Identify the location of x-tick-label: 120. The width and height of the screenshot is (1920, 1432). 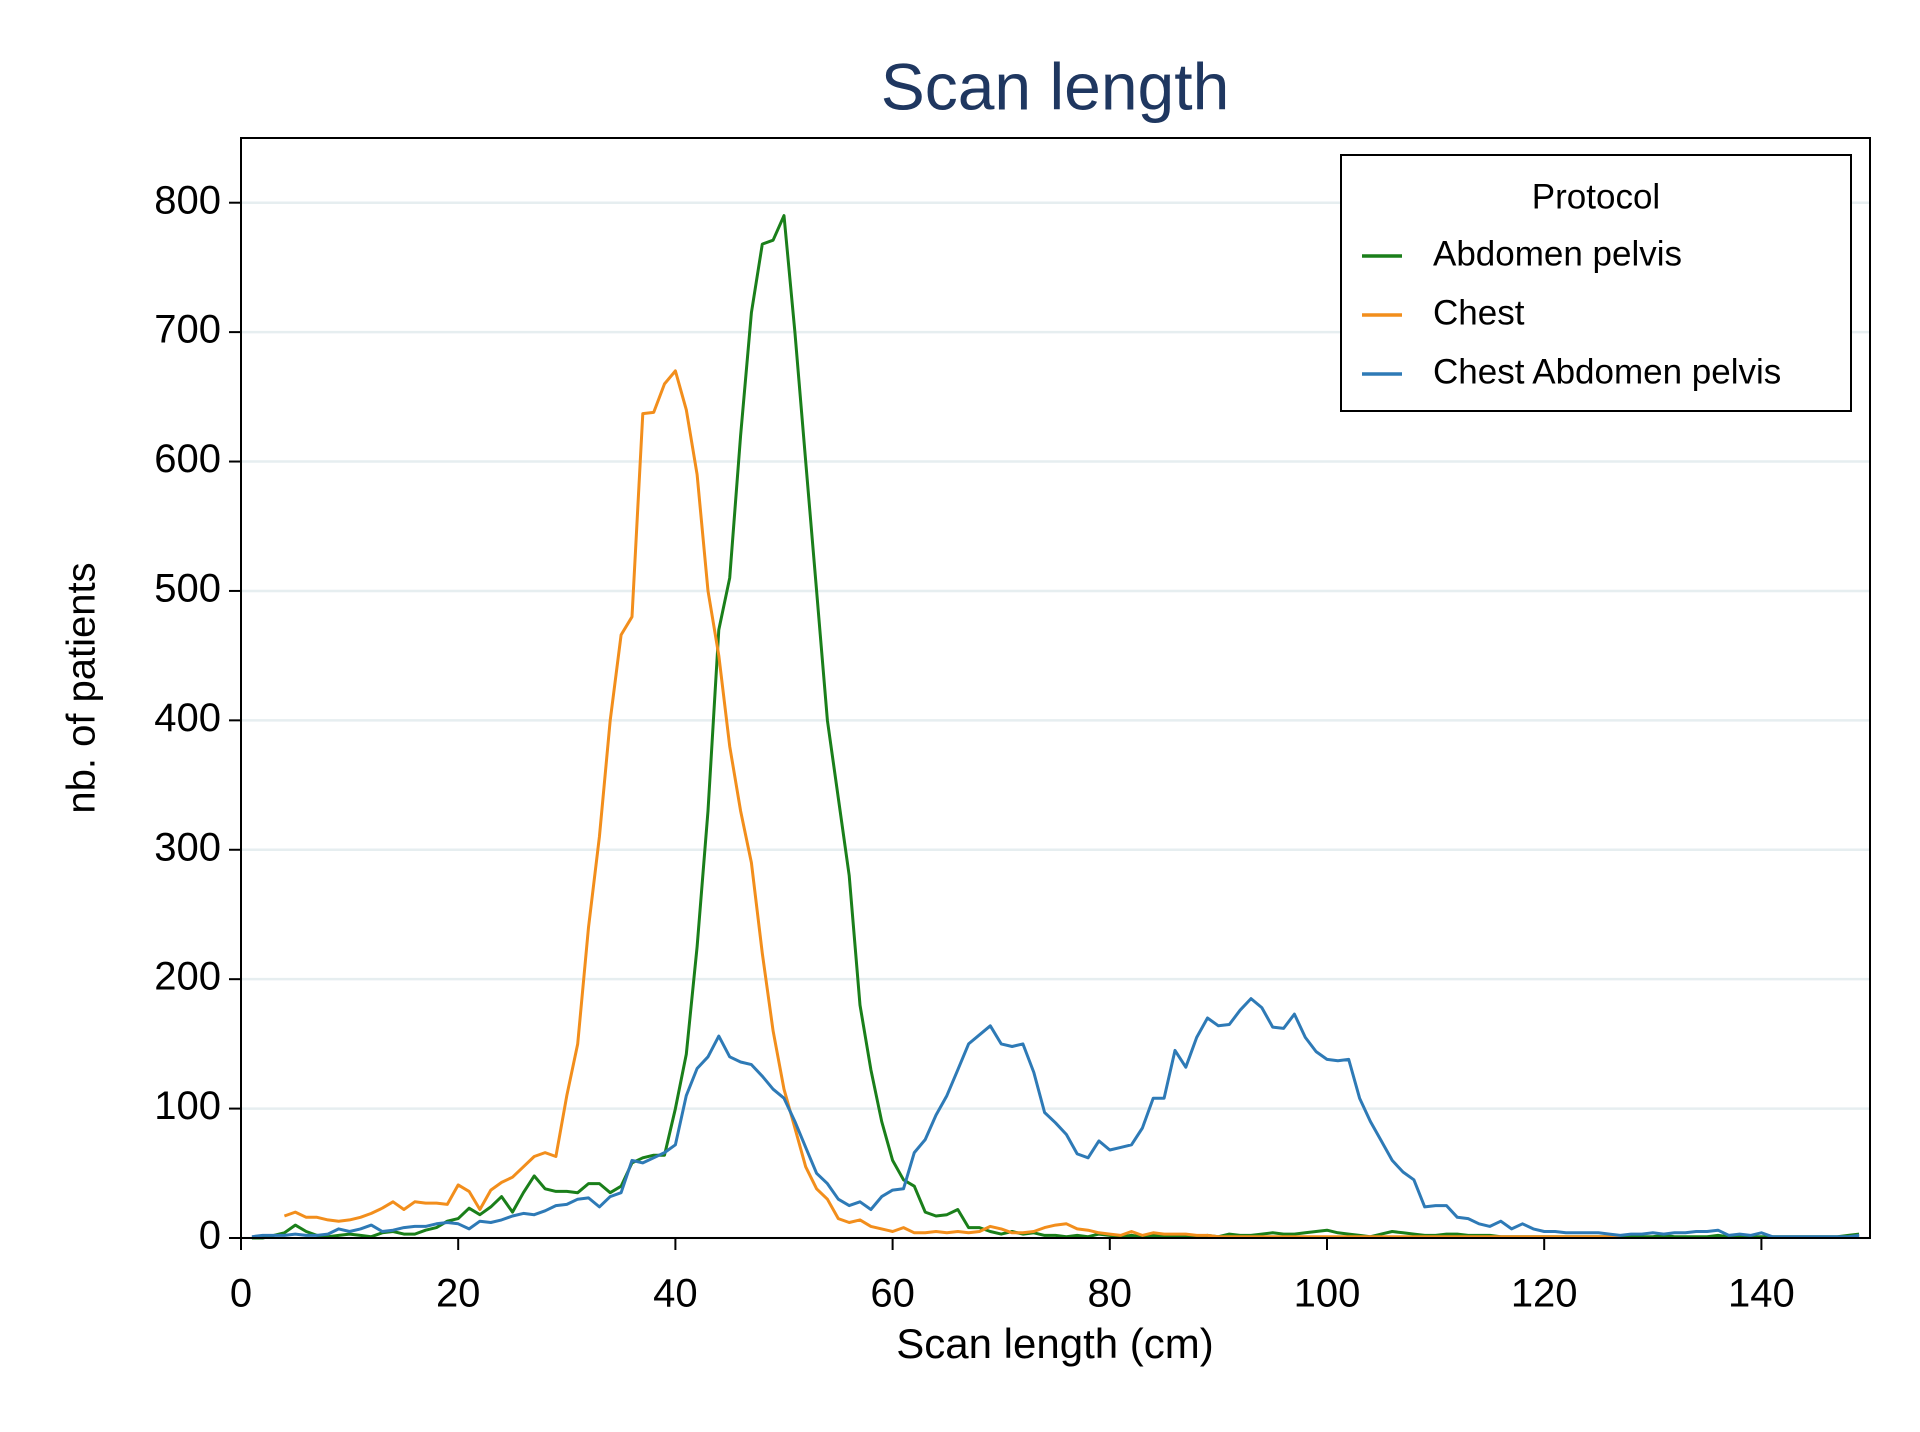
(1544, 1294).